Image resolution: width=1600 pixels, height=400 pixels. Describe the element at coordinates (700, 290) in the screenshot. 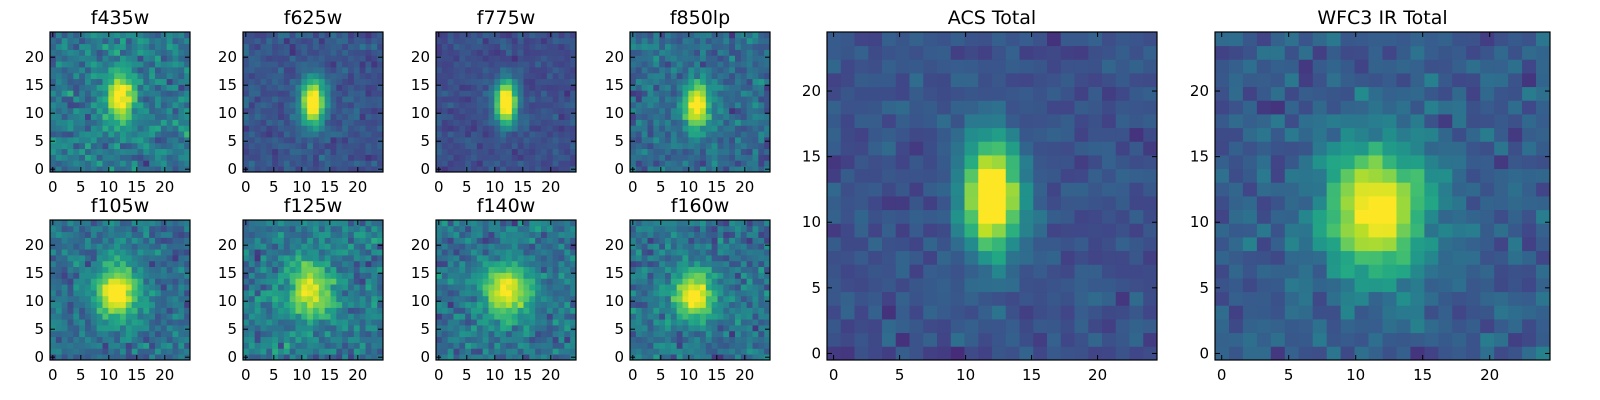

I see `plot-frame` at that location.